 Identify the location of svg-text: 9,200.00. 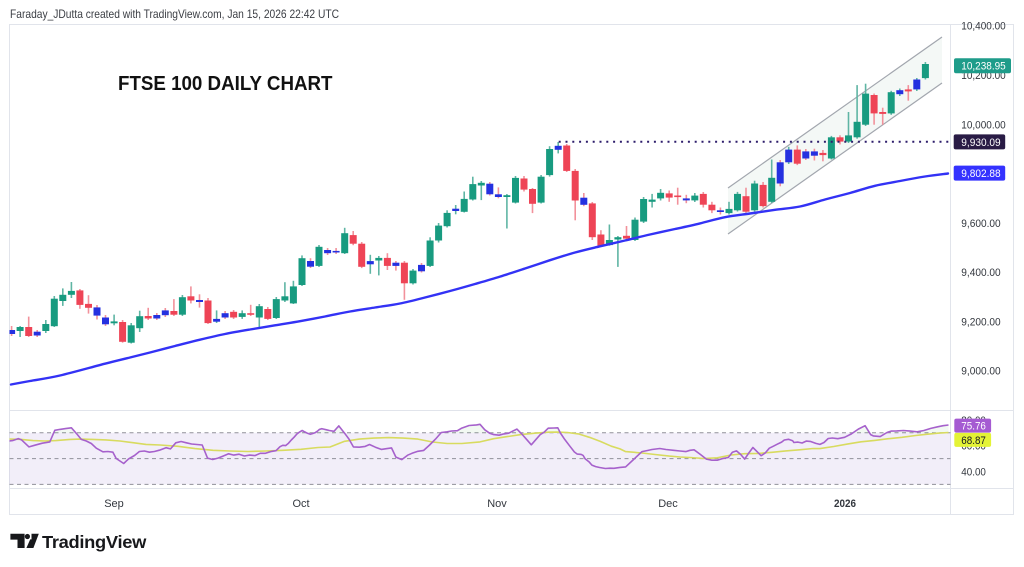
(980, 322).